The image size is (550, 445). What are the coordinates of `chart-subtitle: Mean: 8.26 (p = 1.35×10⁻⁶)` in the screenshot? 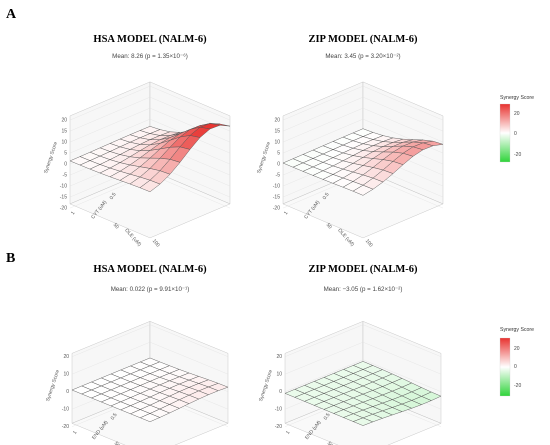 It's located at (150, 56).